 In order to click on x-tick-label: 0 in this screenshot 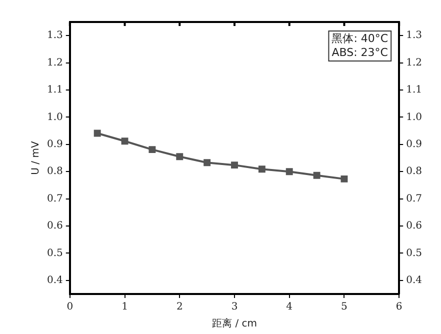, I will do `click(70, 307)`.